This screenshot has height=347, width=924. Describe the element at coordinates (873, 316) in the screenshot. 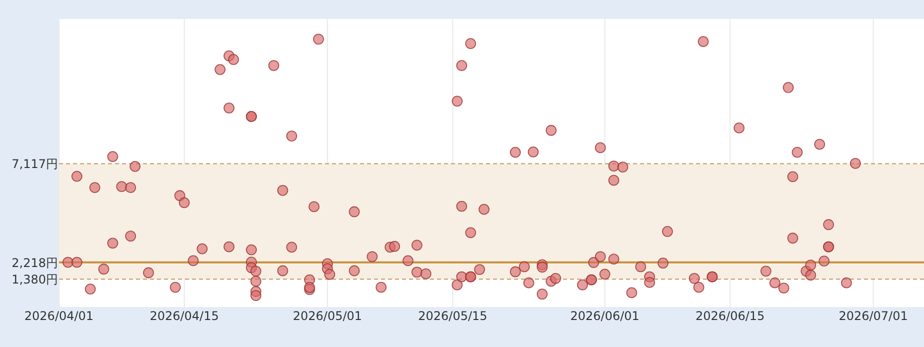

I see `x-tick-label: 2026/07/01` at that location.